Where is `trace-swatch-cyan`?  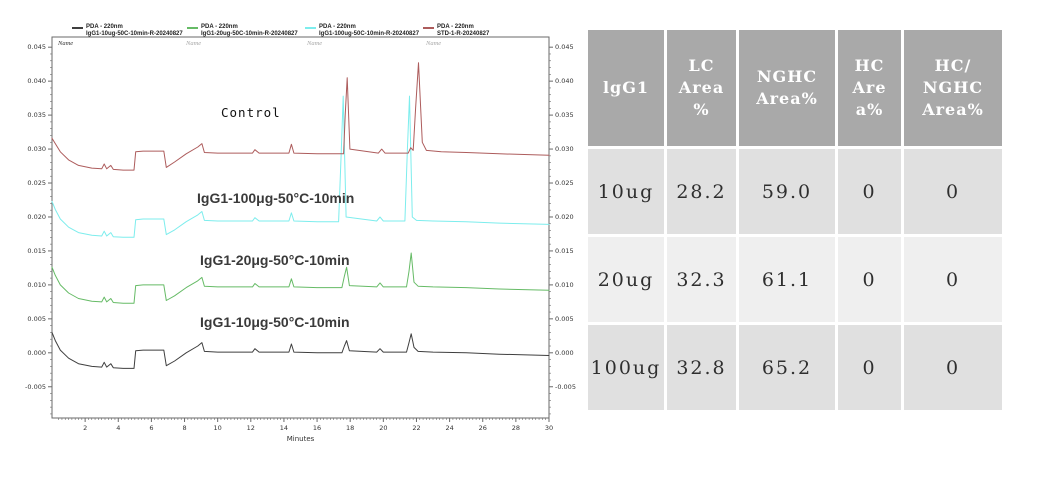
trace-swatch-cyan is located at coordinates (310, 28).